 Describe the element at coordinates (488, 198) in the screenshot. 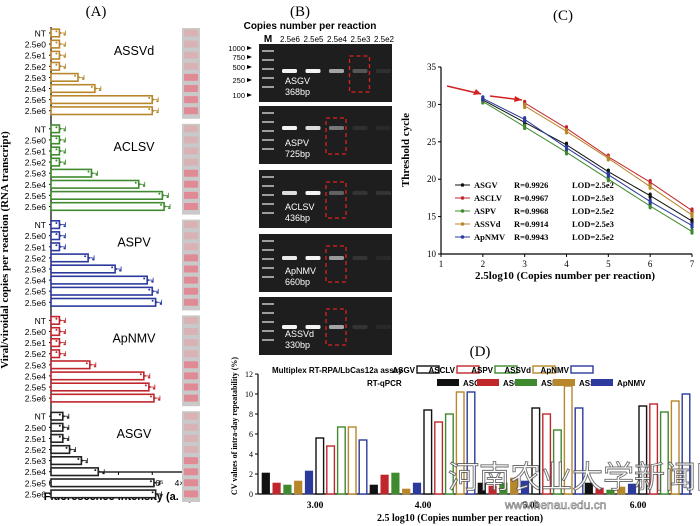

I see `panel-c-legend-name: ASCLV` at that location.